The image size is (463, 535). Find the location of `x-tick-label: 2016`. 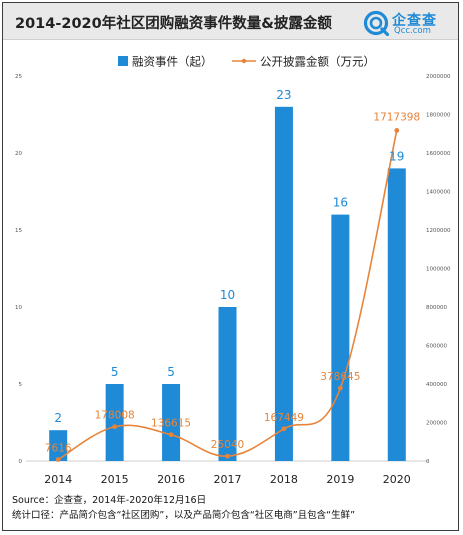

x-tick-label: 2016 is located at coordinates (171, 479).